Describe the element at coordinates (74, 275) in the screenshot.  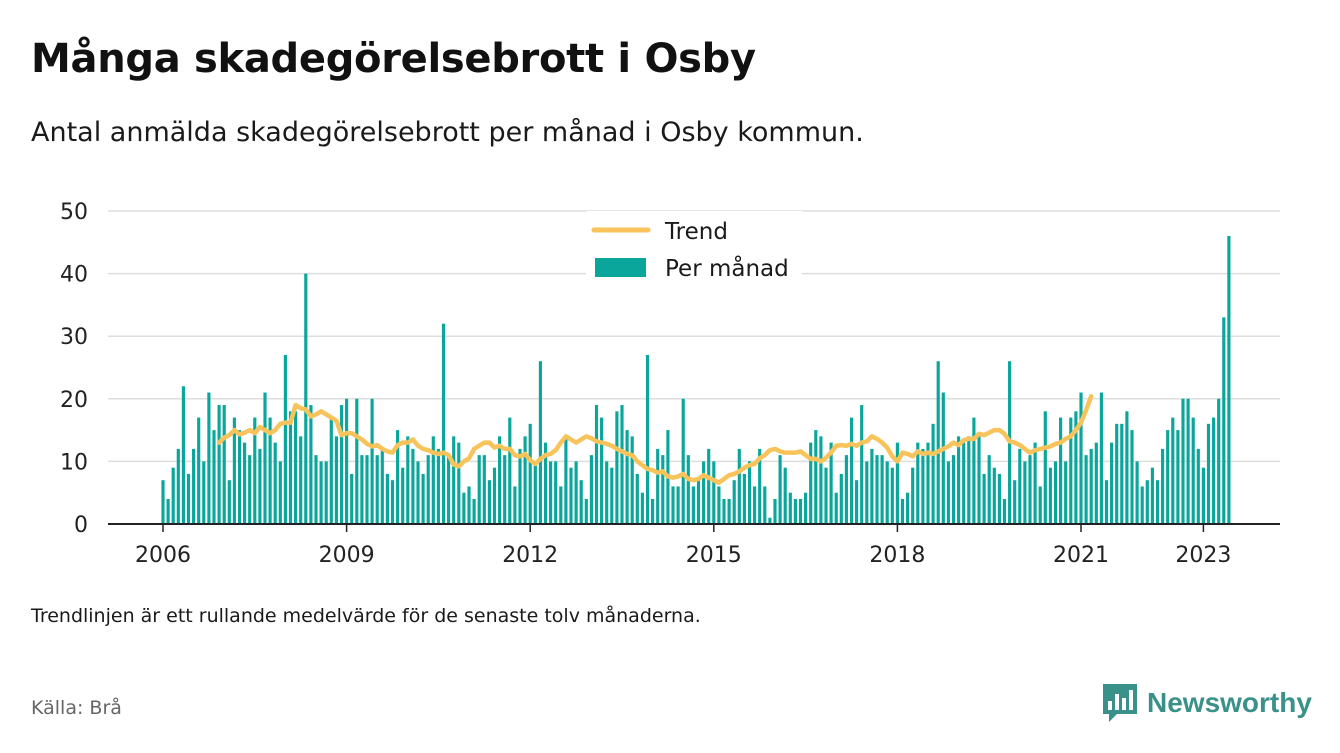
I see `y-tick-label: 40` at that location.